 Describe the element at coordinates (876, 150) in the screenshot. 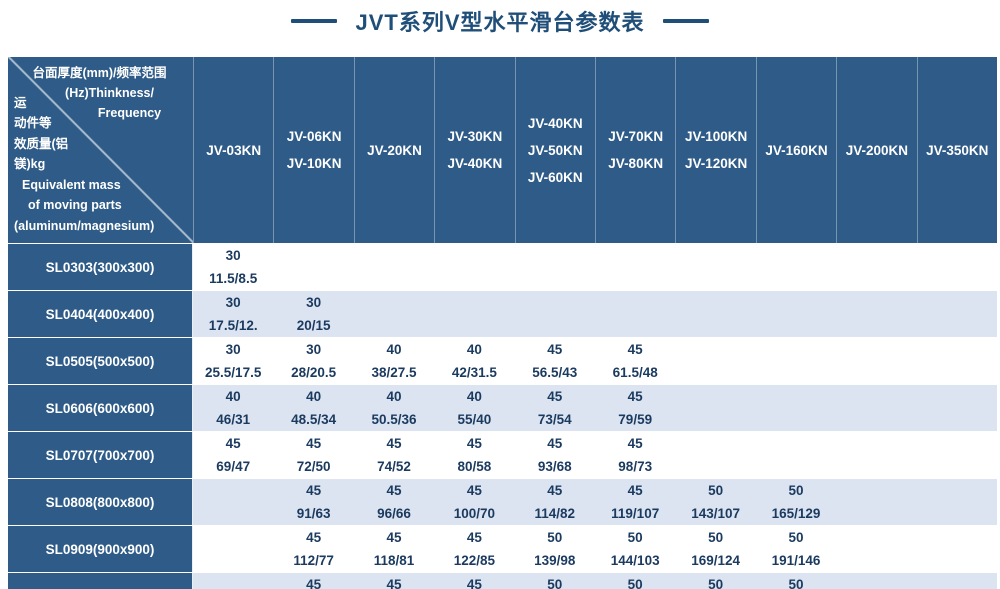

I see `column-header: JV-200KN` at that location.